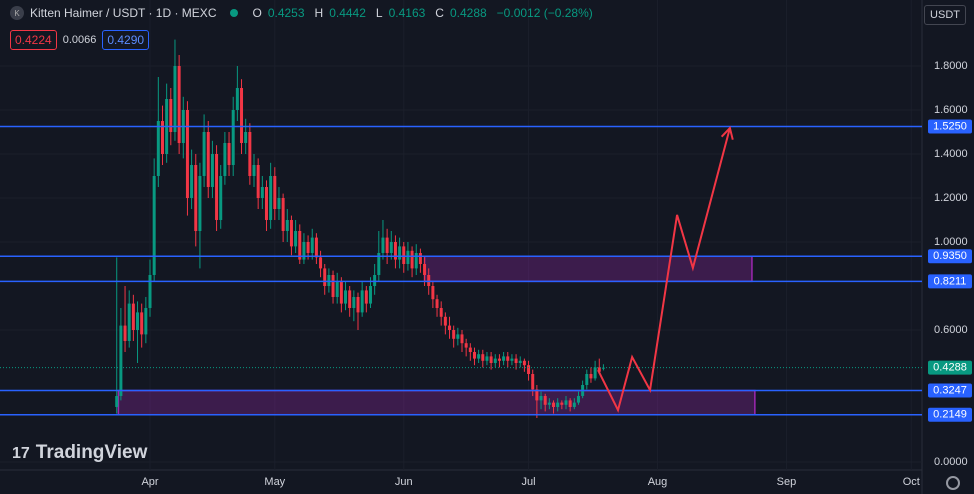 The image size is (974, 494). What do you see at coordinates (953, 483) in the screenshot?
I see `settings-icon` at bounding box center [953, 483].